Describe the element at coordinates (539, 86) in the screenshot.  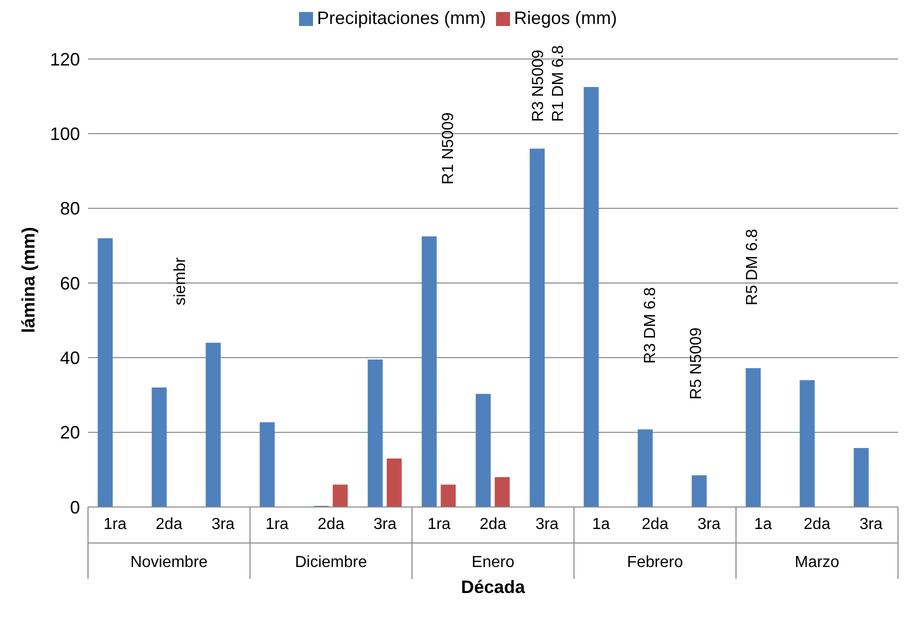
I see `annotation: R3 N5009` at that location.